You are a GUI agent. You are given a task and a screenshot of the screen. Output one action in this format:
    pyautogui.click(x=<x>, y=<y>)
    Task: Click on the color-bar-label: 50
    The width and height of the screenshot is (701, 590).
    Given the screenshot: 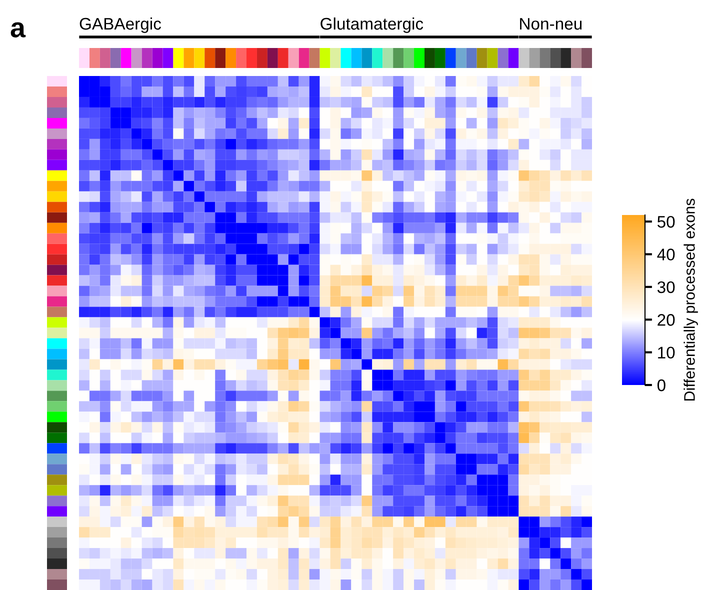 What is the action you would take?
    pyautogui.click(x=666, y=222)
    